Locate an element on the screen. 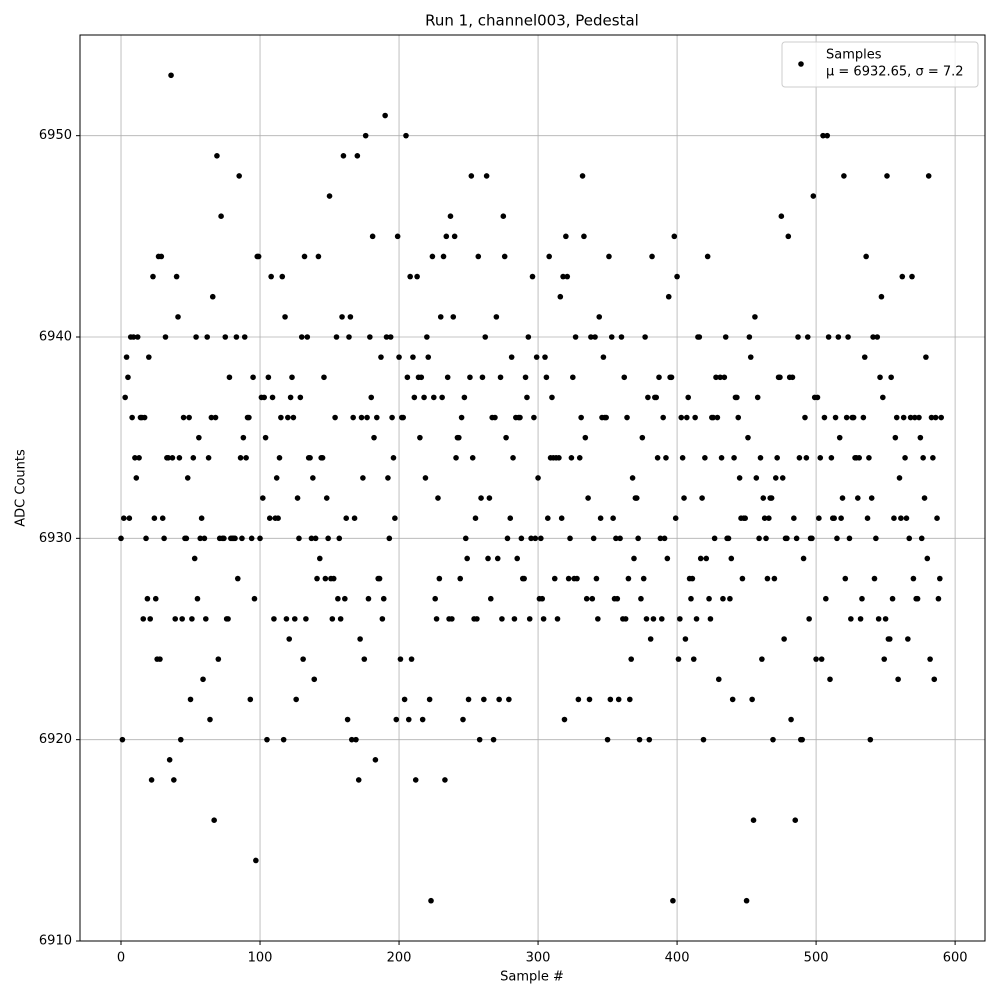 The image size is (1000, 1000). x-tick-label: 200 is located at coordinates (399, 958).